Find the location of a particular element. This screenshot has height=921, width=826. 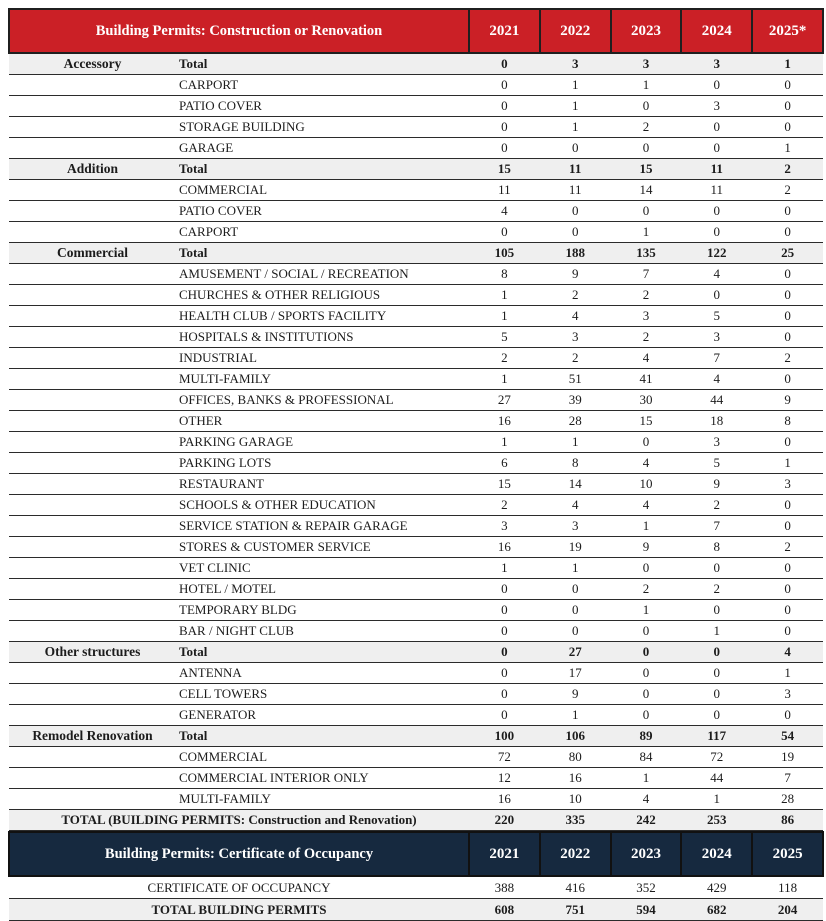

year-value-cell: 8 is located at coordinates (717, 547).